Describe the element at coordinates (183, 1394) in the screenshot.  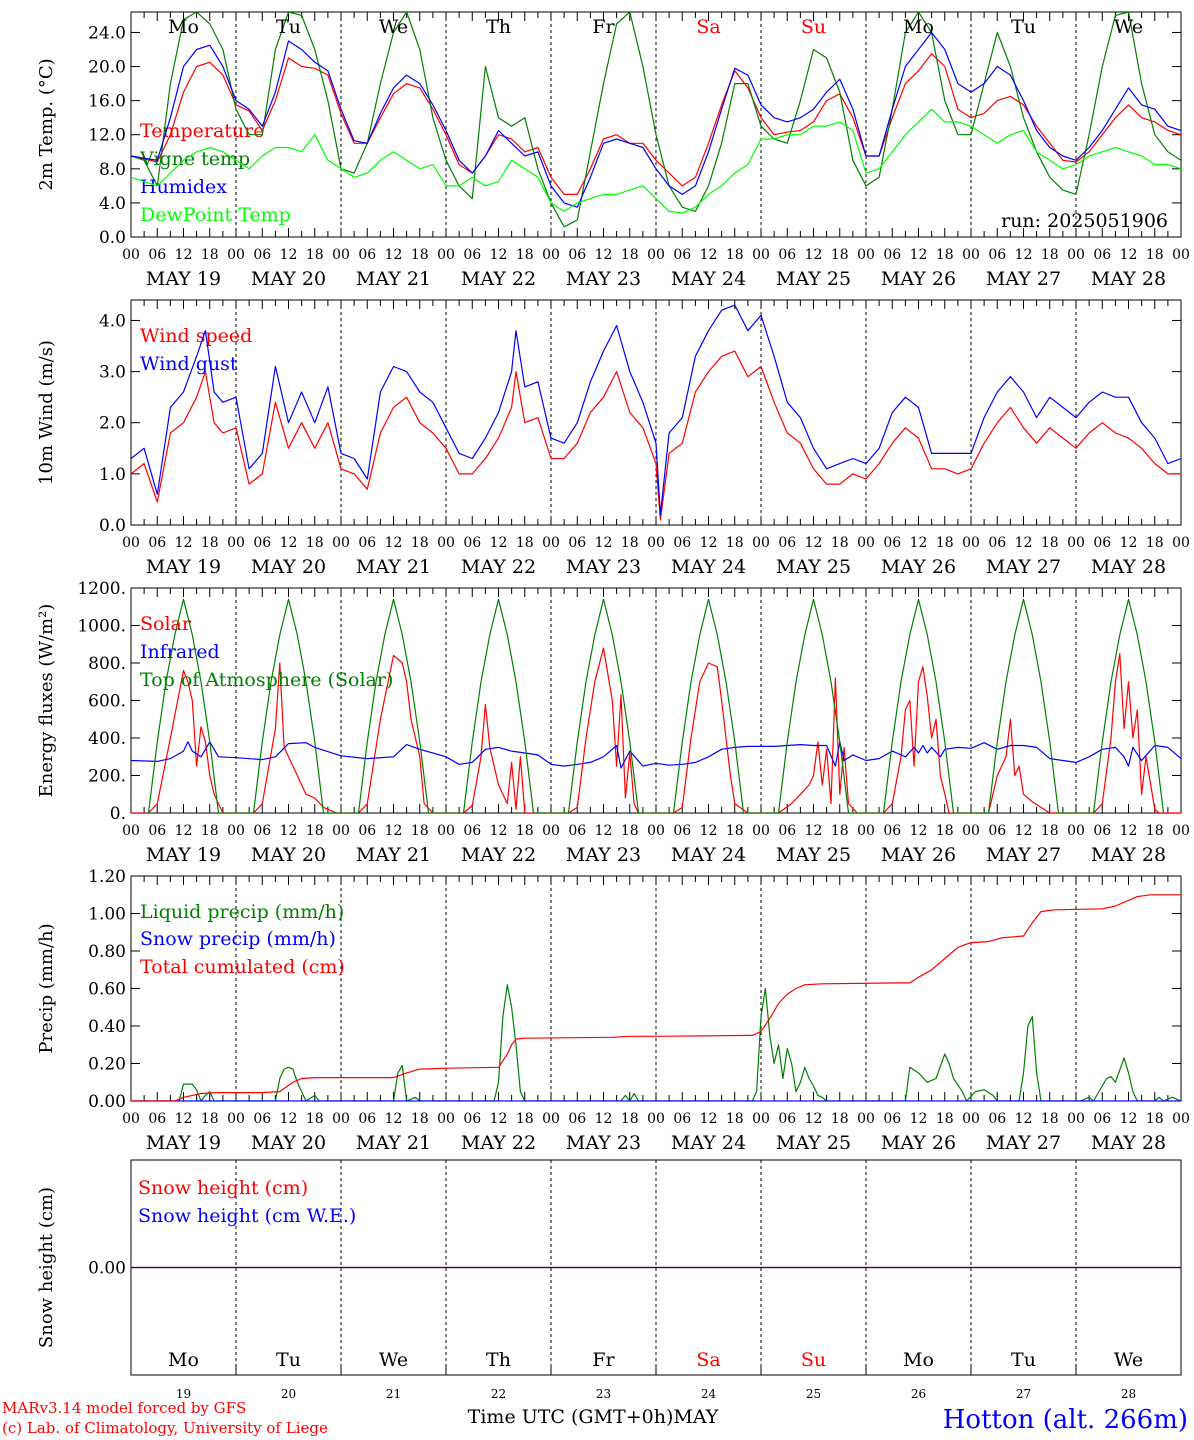
I see `day-number: 19` at that location.